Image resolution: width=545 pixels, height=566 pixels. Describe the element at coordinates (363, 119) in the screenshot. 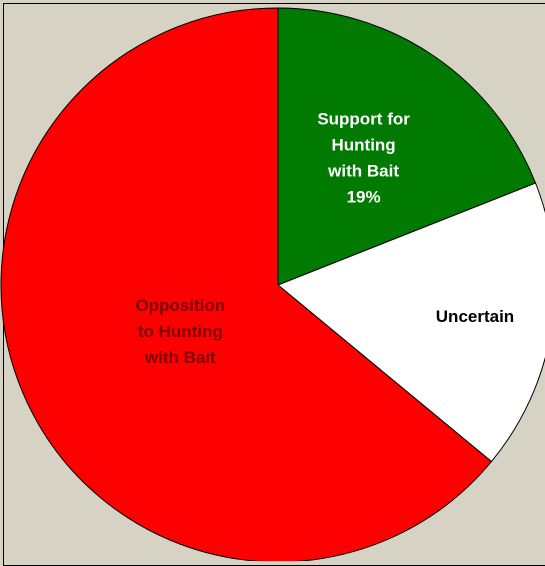

I see `slice-label-line: Support for` at that location.